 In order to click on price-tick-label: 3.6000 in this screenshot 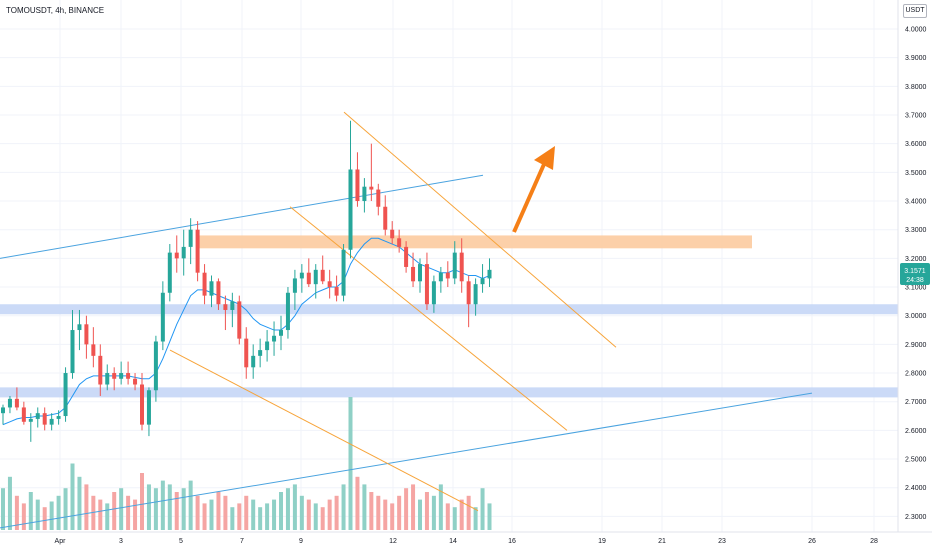, I will do `click(916, 144)`.